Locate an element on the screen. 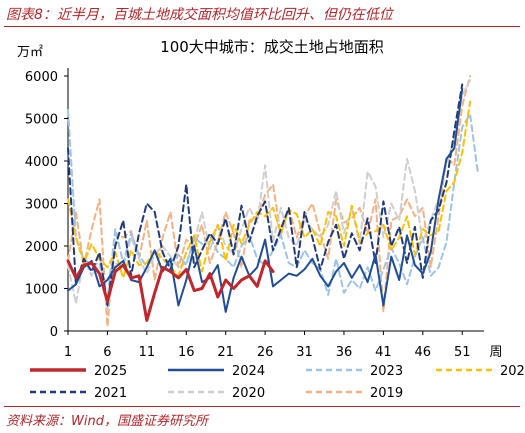 This screenshot has height=433, width=525. x-tick-label: 1 is located at coordinates (68, 352).